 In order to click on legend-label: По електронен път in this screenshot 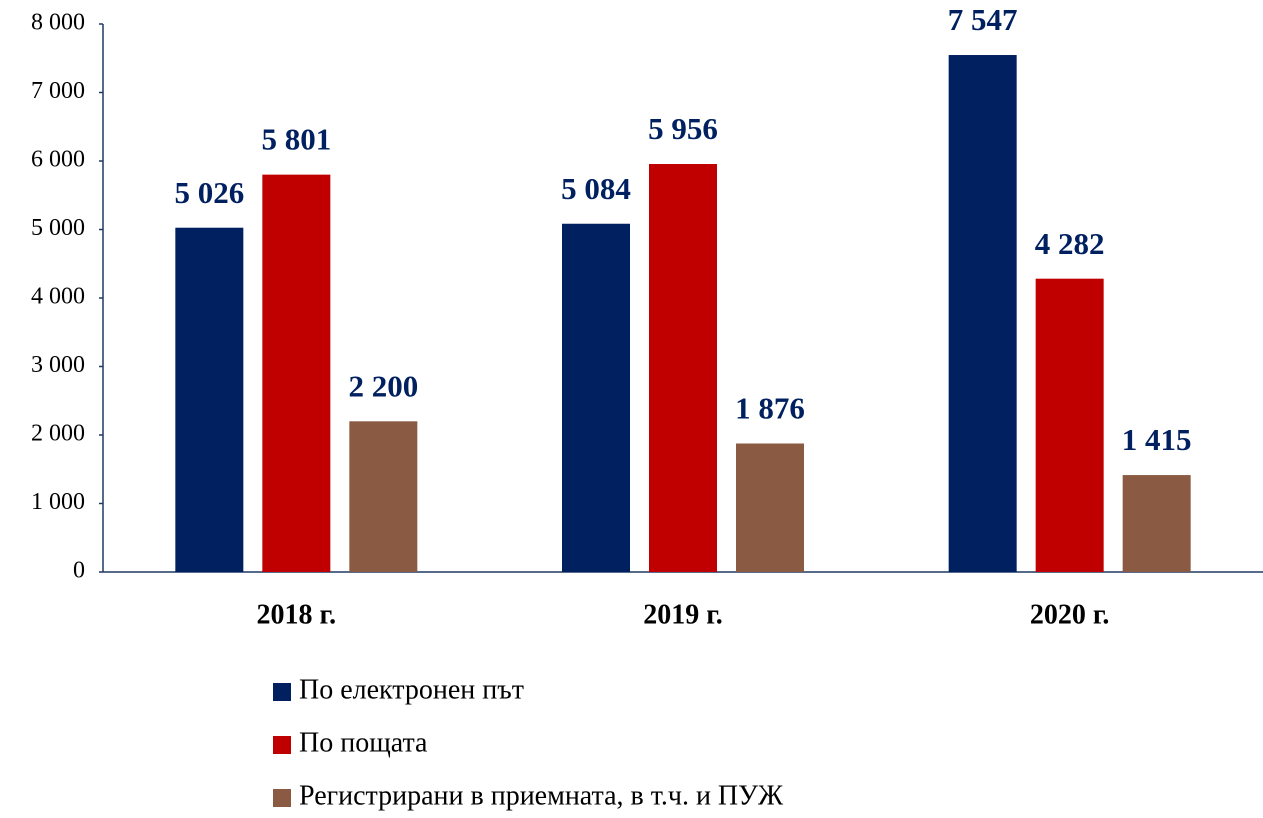, I will do `click(411, 689)`.